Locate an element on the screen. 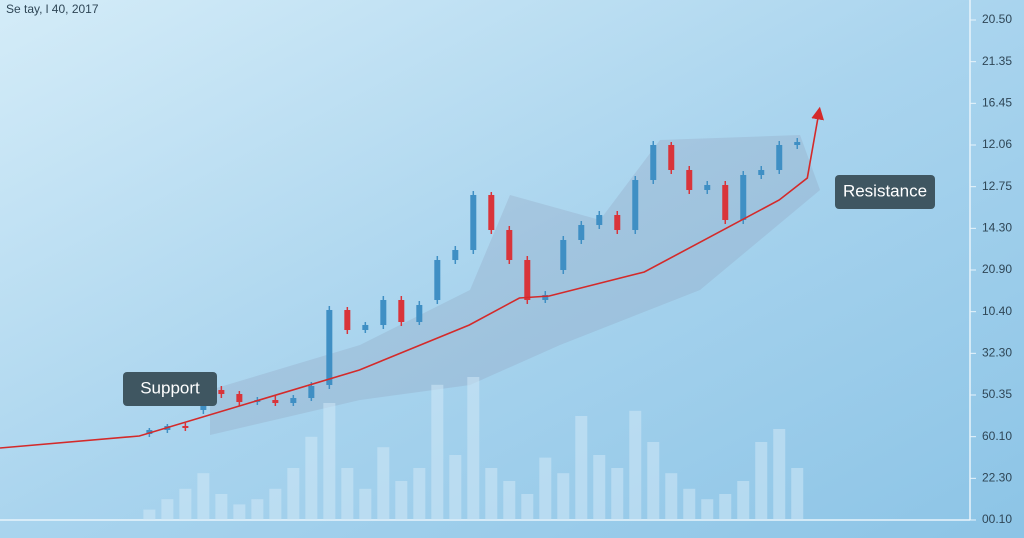 The height and width of the screenshot is (538, 1024). annotation: Support is located at coordinates (170, 387).